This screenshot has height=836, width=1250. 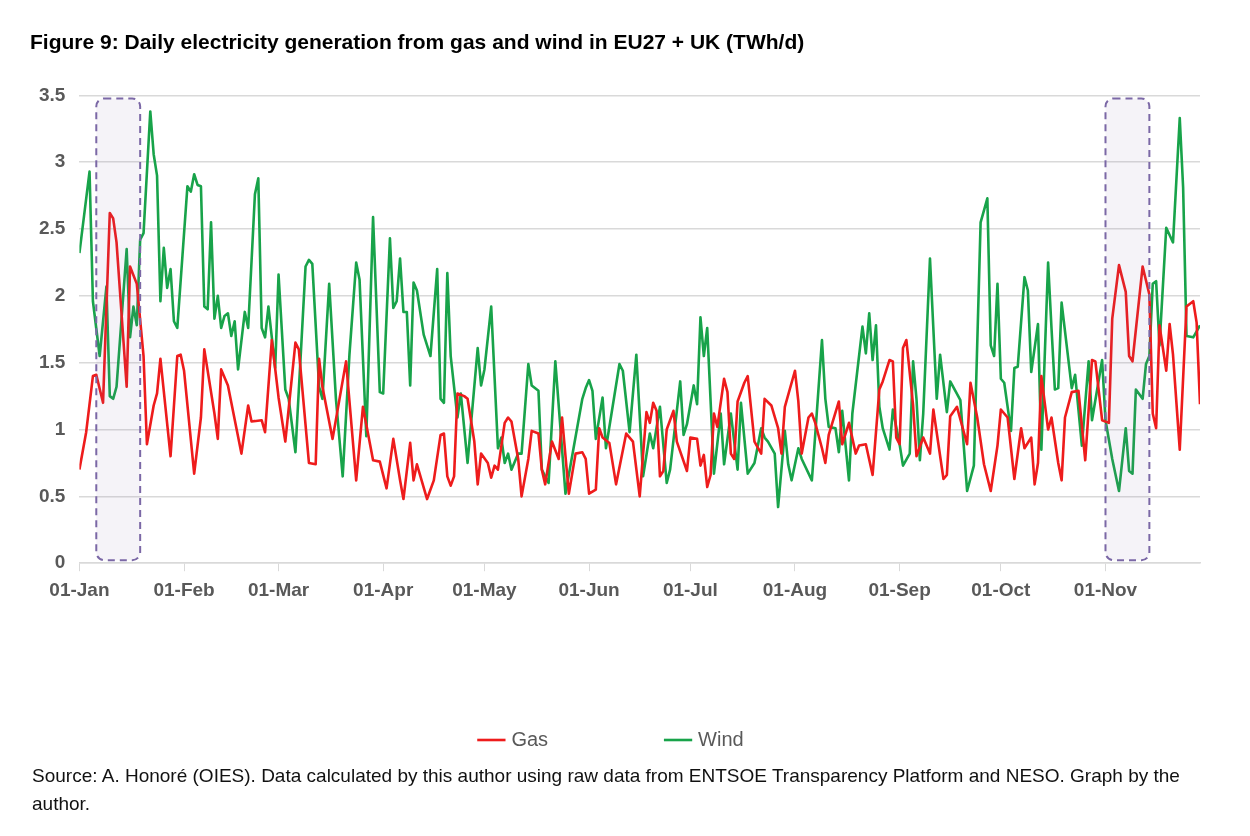 I want to click on x-tick-label: 01-Jun, so click(x=589, y=589).